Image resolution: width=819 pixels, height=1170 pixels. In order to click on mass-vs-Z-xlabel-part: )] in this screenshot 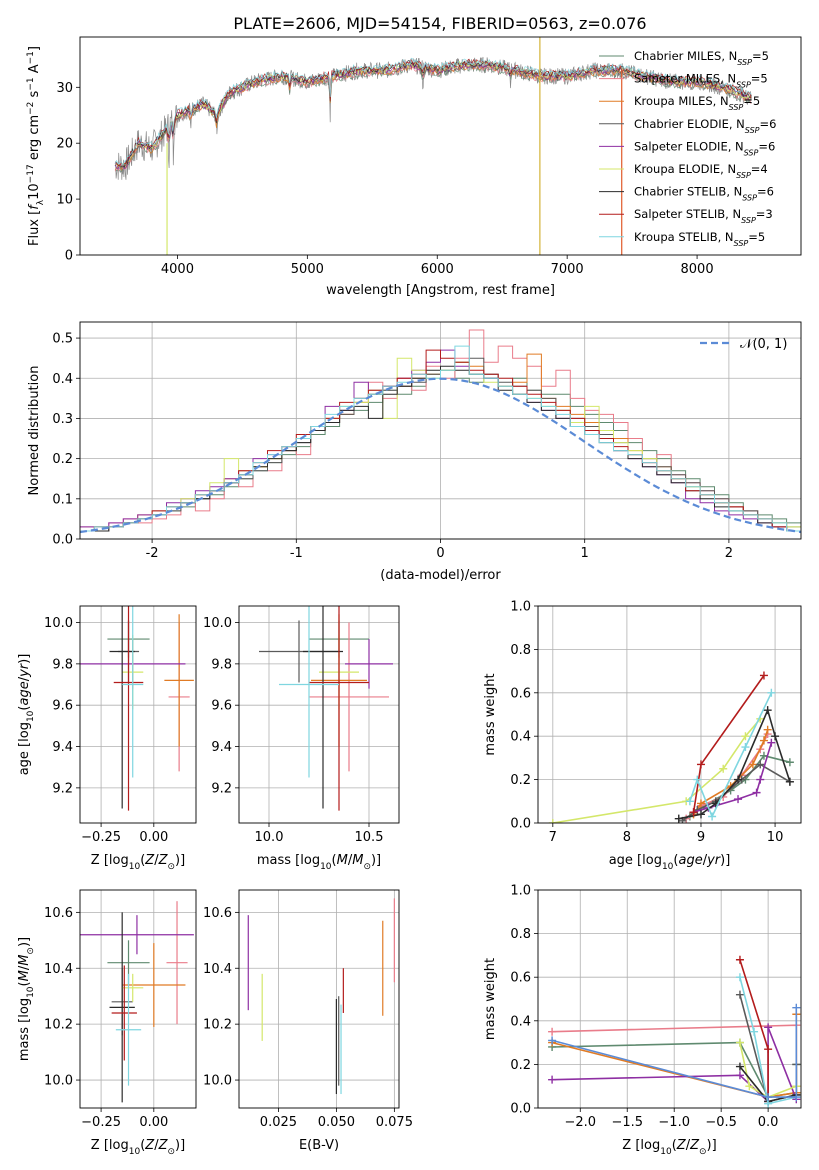, I will do `click(180, 1145)`.